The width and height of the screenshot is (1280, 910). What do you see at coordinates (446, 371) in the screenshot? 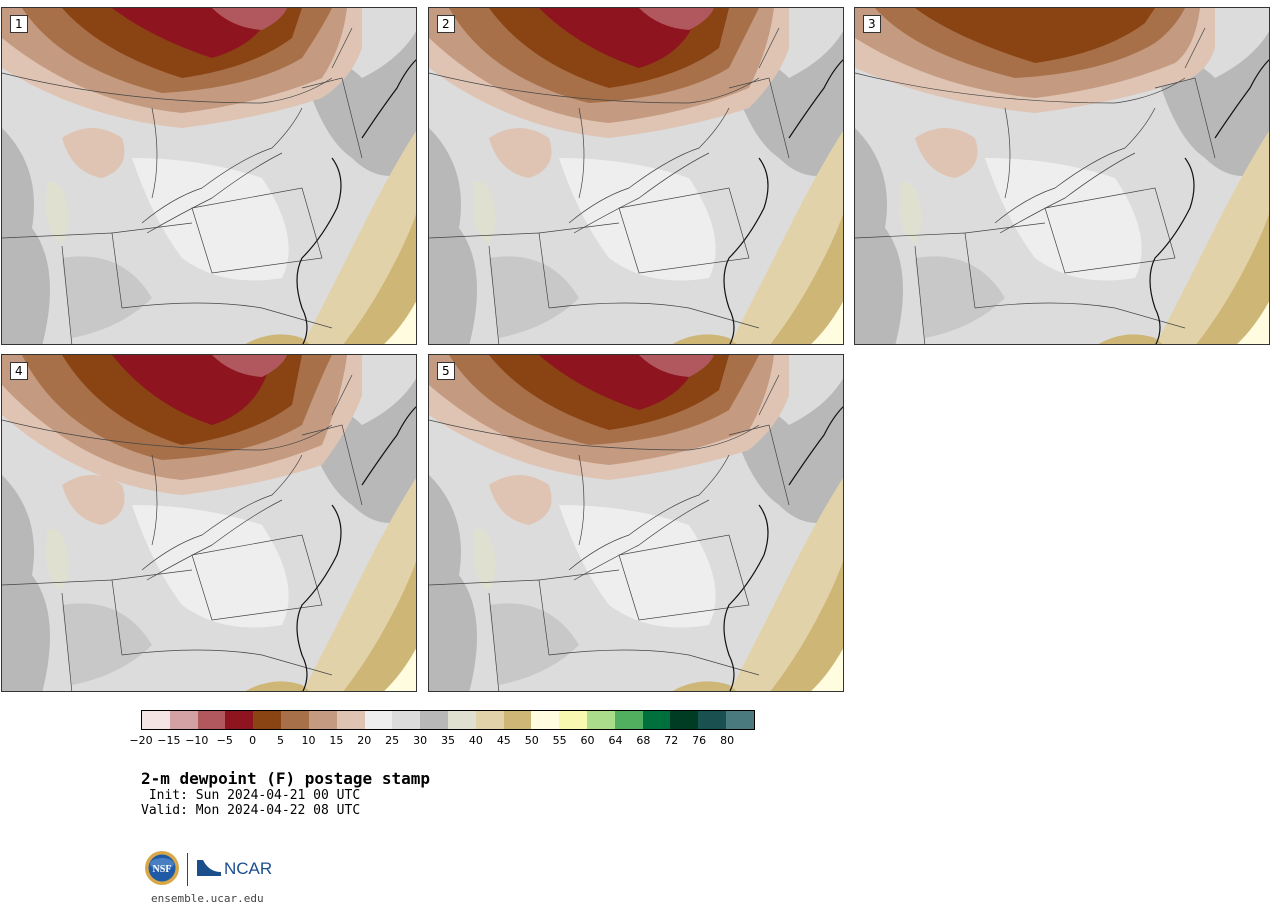
I see `member-label: 5` at bounding box center [446, 371].